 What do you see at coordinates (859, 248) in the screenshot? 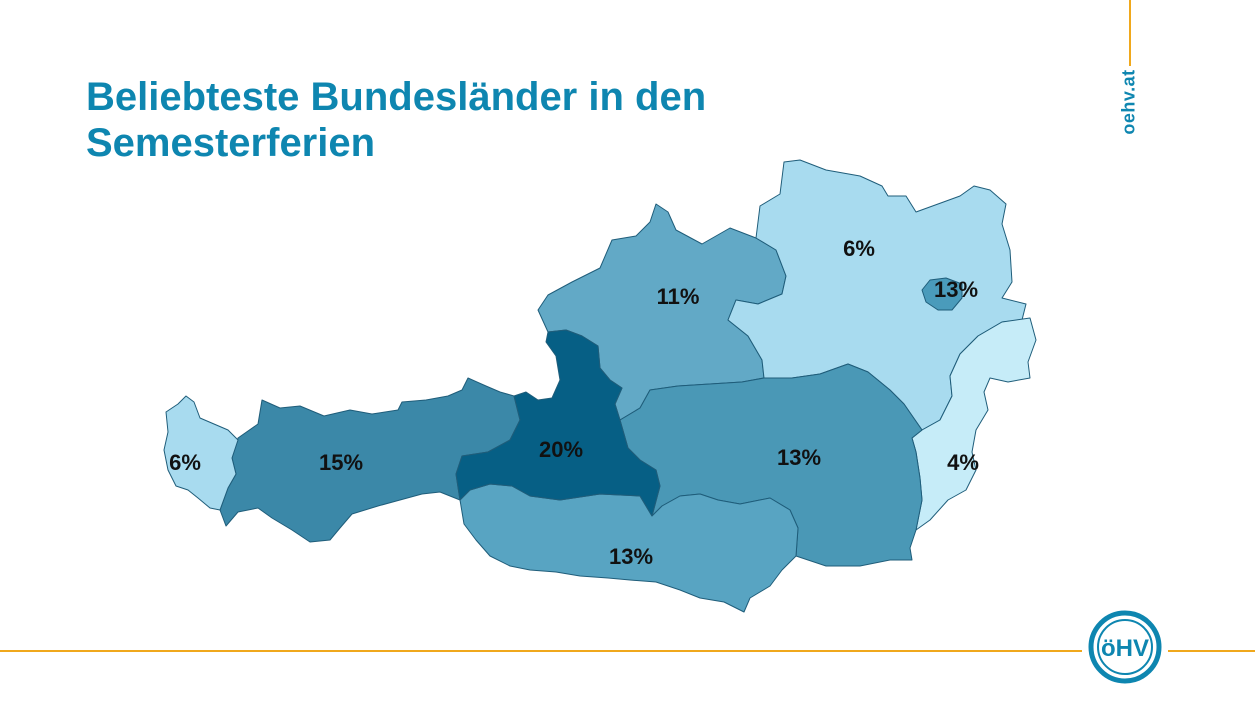
I see `label-niederoesterreich: 6%` at bounding box center [859, 248].